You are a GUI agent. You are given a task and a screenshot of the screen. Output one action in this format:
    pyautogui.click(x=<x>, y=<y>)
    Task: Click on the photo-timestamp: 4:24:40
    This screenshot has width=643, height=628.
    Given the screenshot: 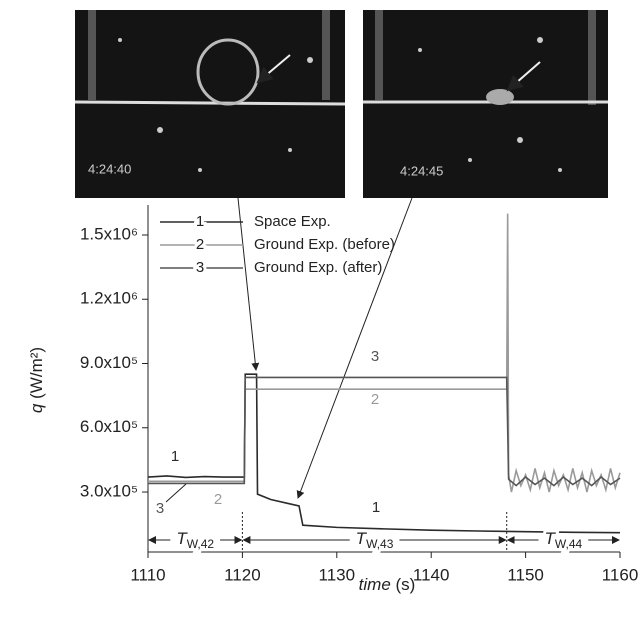 What is the action you would take?
    pyautogui.click(x=109, y=168)
    